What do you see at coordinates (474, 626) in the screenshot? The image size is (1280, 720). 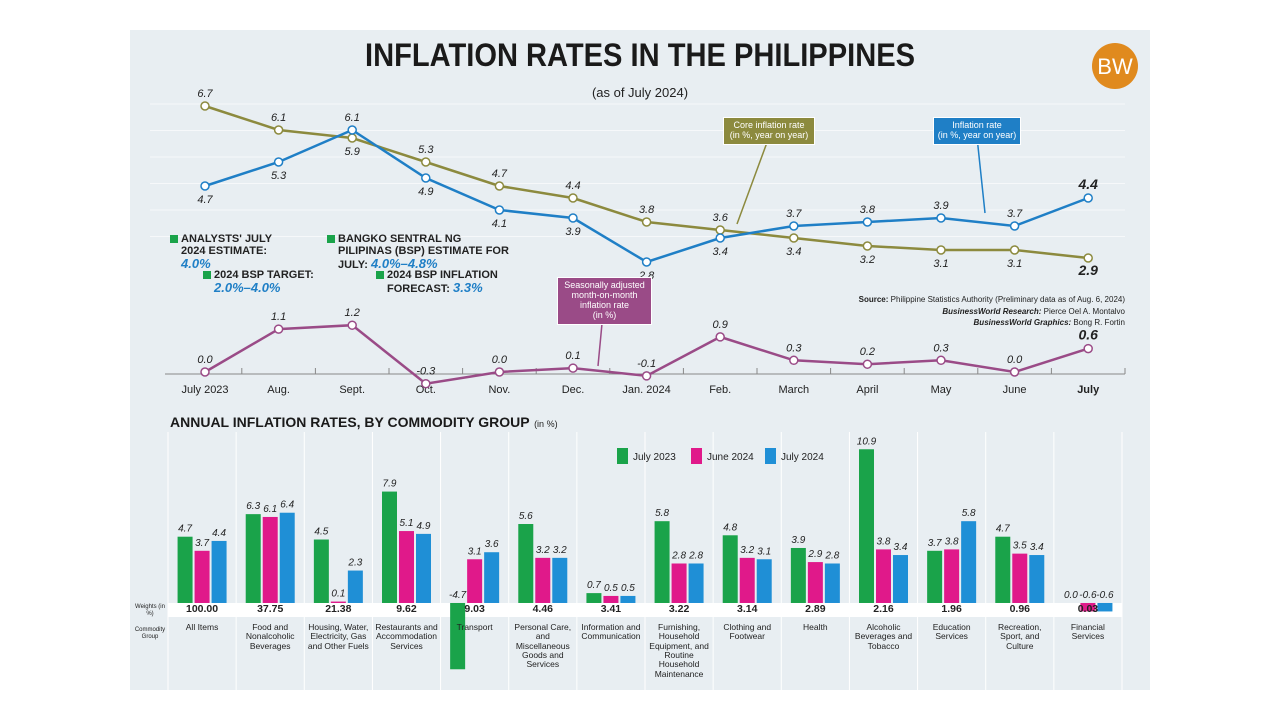 I see `category-label: Transport` at bounding box center [474, 626].